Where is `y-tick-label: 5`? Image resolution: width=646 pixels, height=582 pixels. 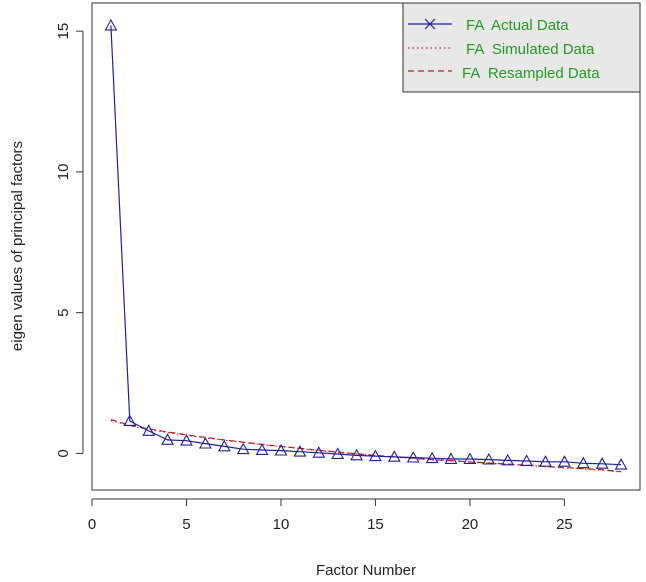
y-tick-label: 5 is located at coordinates (63, 312).